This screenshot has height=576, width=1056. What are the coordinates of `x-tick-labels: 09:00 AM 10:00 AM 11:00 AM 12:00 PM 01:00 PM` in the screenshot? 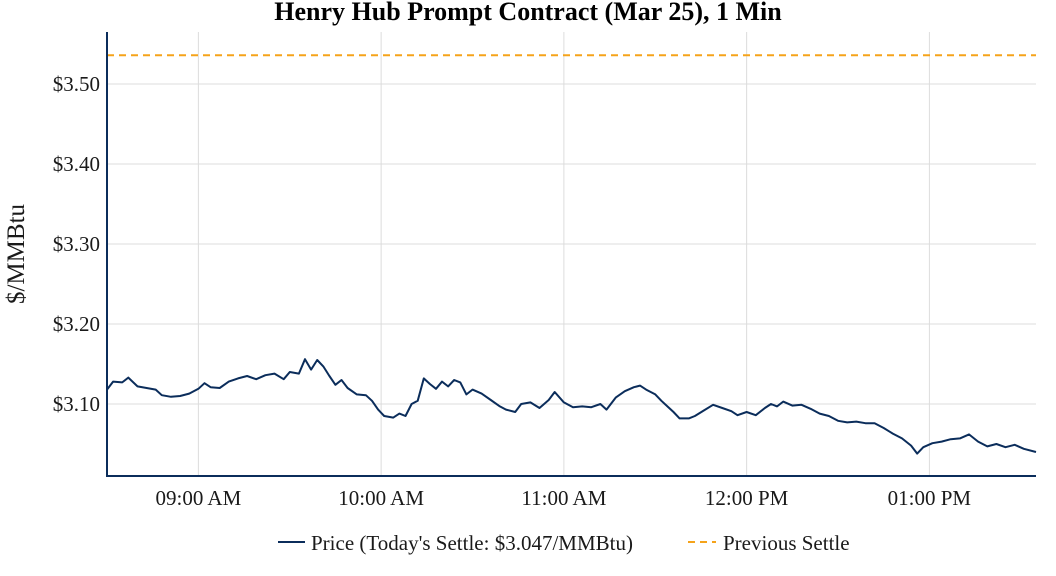 It's located at (563, 498).